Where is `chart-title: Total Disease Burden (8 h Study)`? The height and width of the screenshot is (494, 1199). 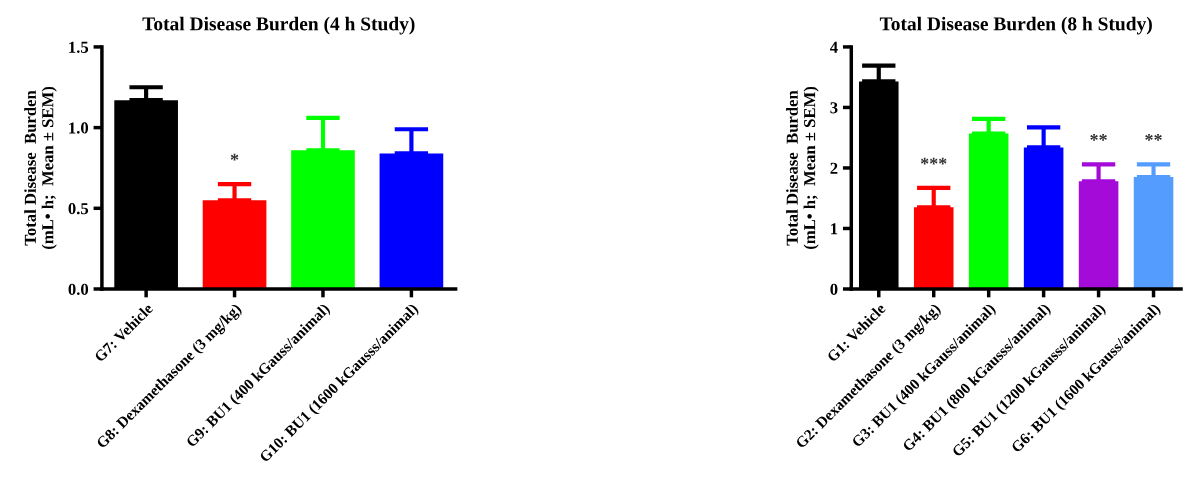 chart-title: Total Disease Burden (8 h Study) is located at coordinates (1015, 25).